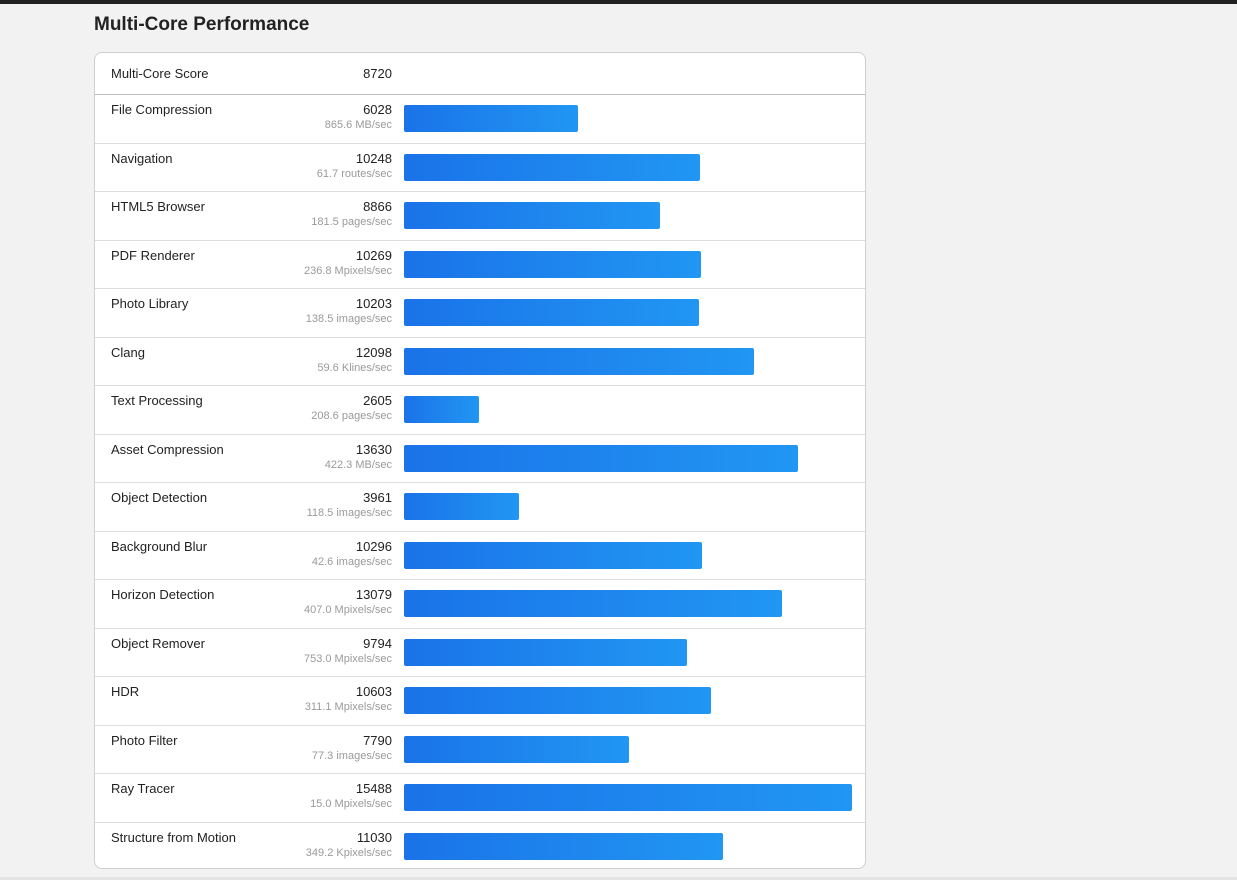 The width and height of the screenshot is (1237, 880). Describe the element at coordinates (373, 788) in the screenshot. I see `benchmark-score: 15488` at that location.